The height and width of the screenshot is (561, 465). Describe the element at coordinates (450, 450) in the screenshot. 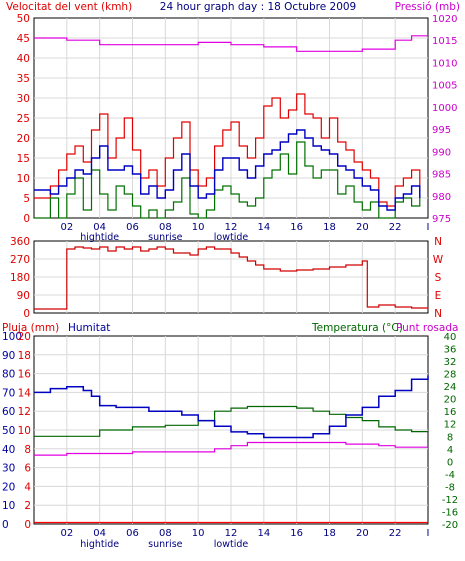

I see `temperature-y-tick-label: 4` at that location.